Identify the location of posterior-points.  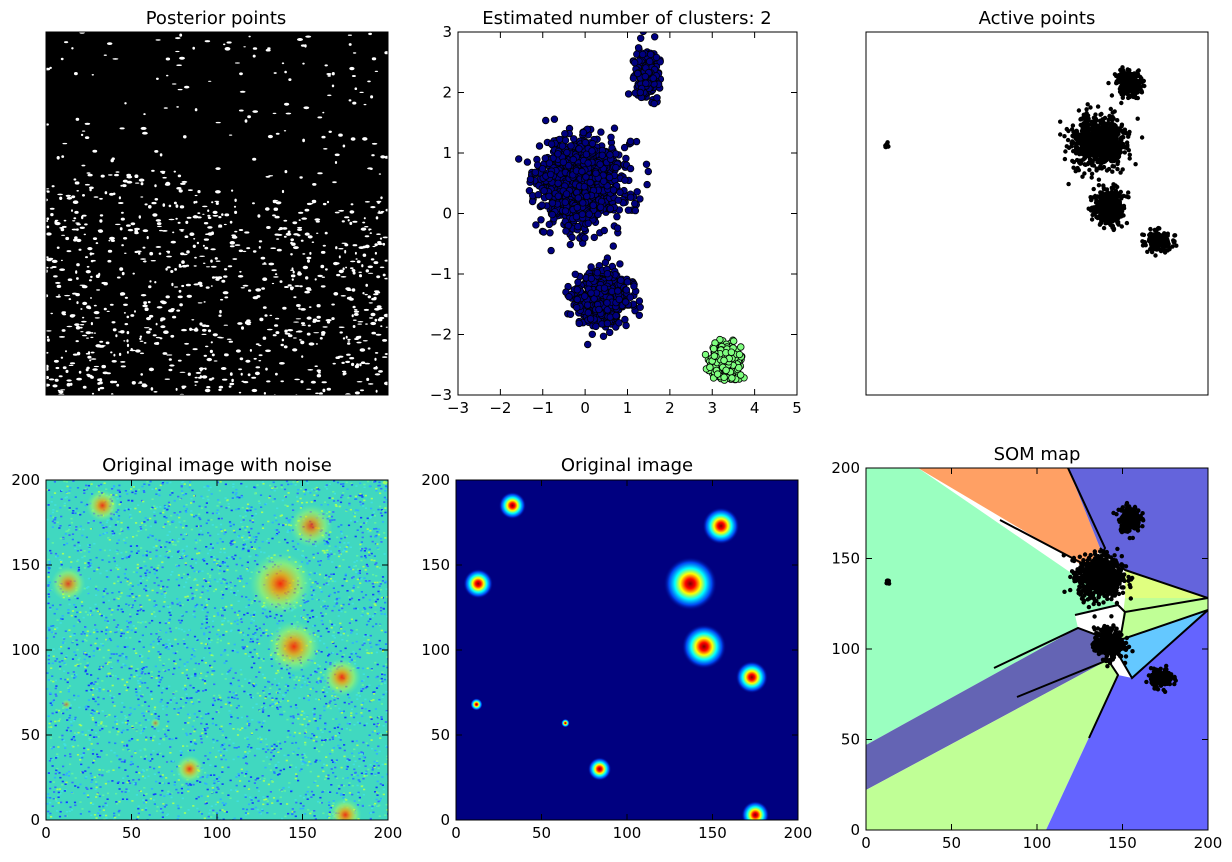
(217, 213).